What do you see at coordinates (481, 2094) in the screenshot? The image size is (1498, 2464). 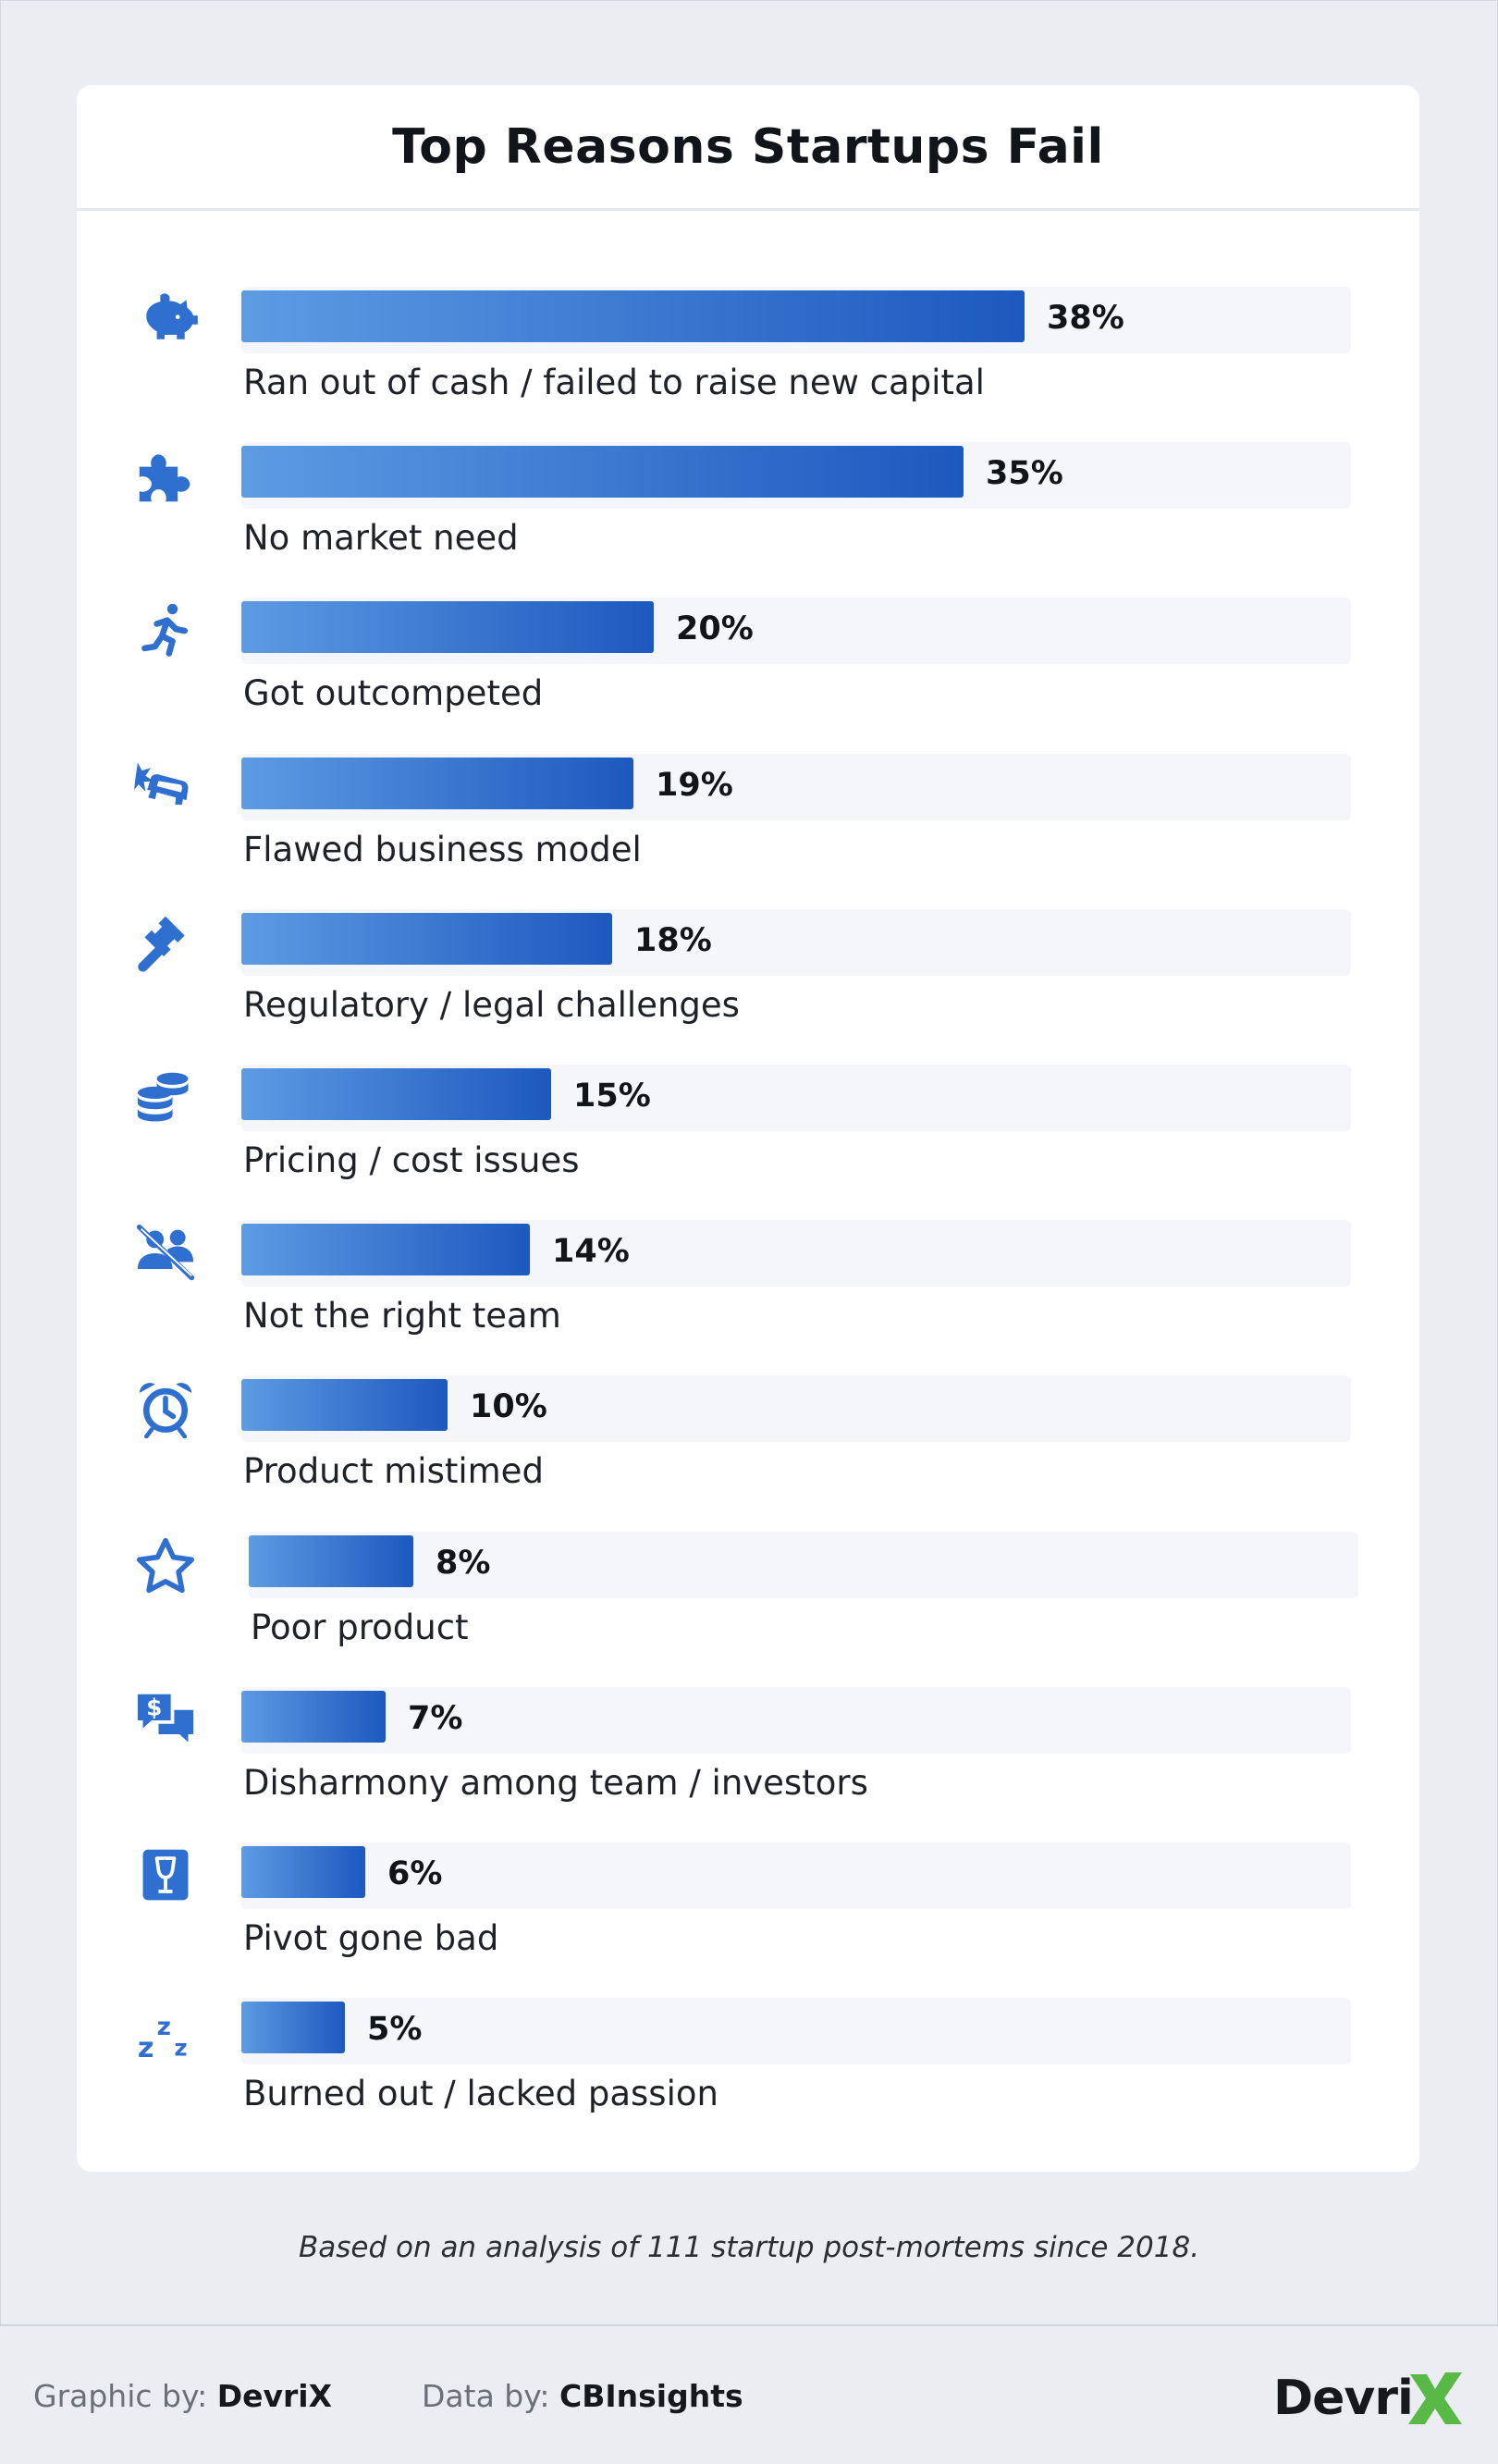 I see `bar-category-label: Burned out / lacked passion` at bounding box center [481, 2094].